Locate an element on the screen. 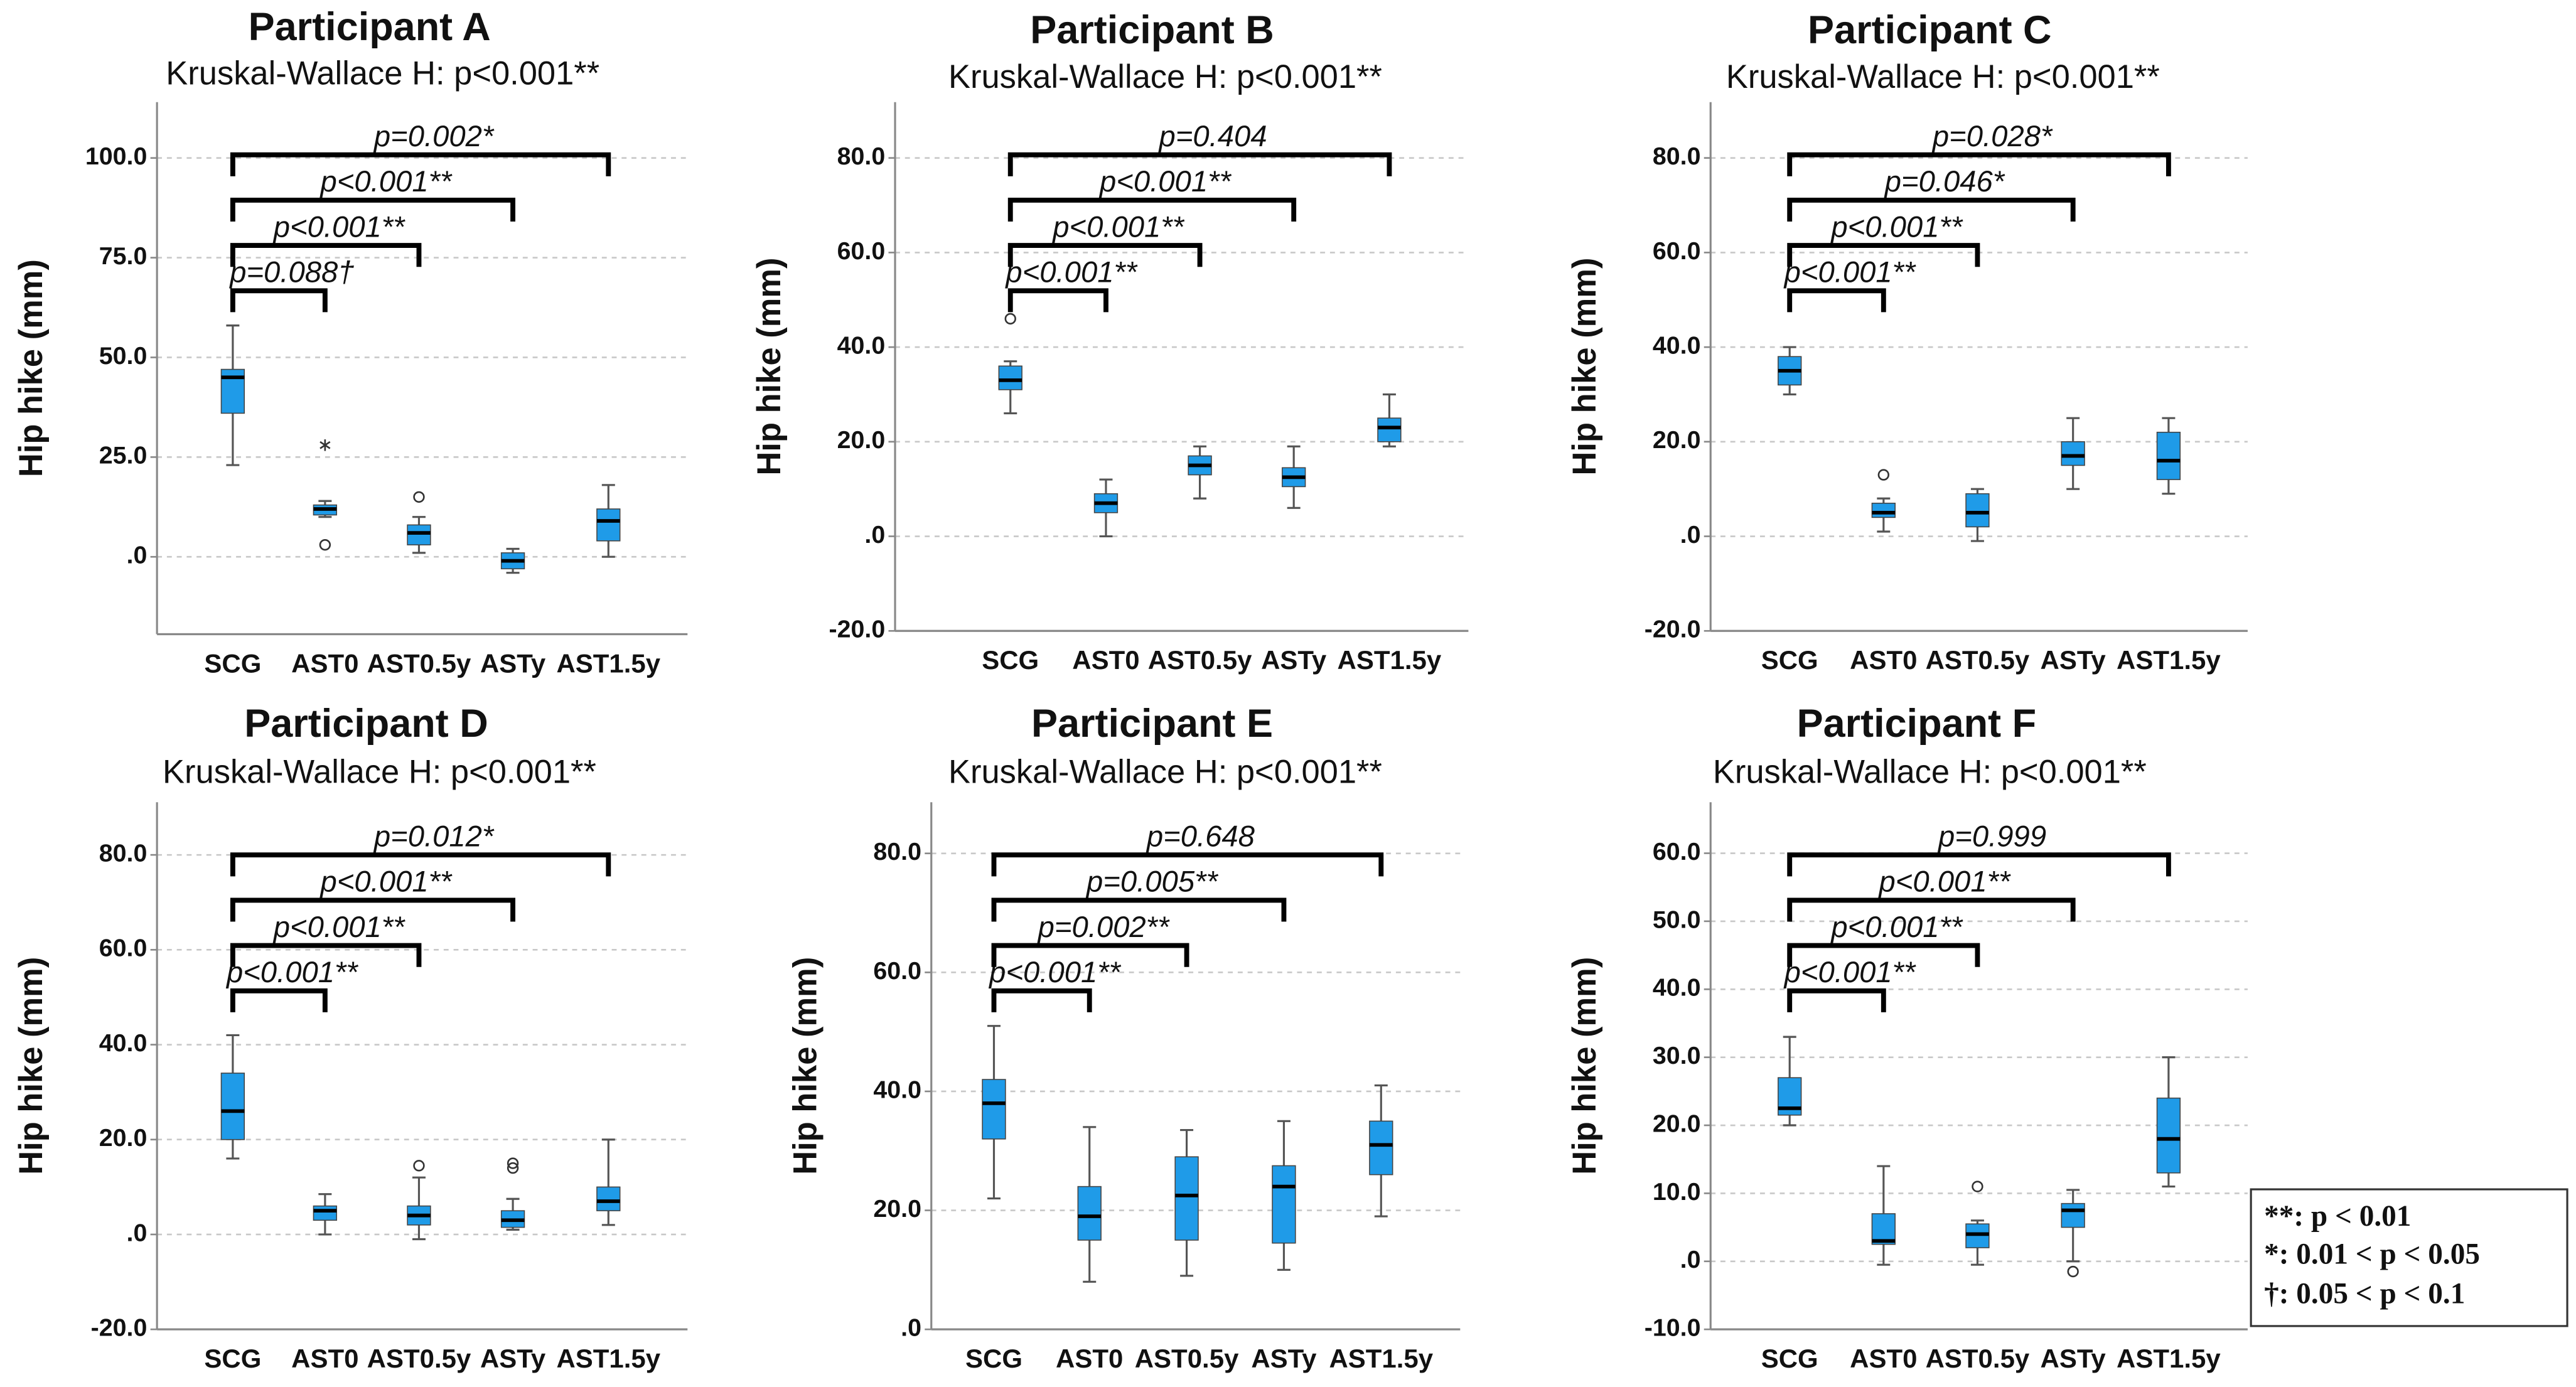 Image resolution: width=2576 pixels, height=1387 pixels. y-tick-label: 30.0 is located at coordinates (1677, 1055).